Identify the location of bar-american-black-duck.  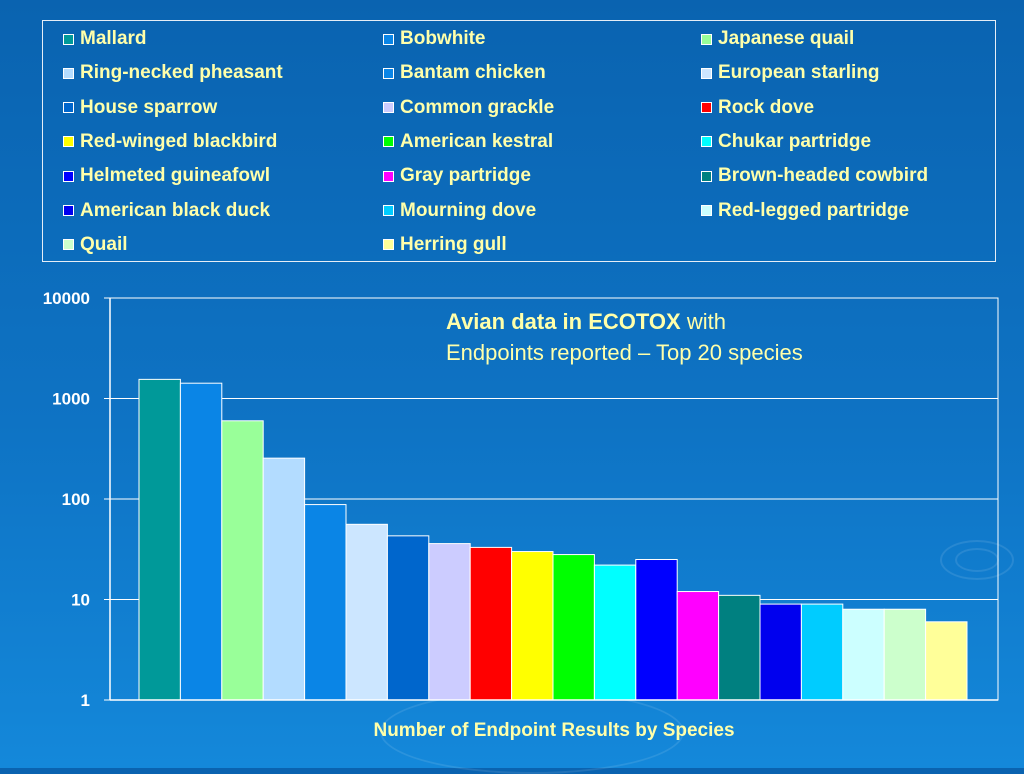
(780, 652).